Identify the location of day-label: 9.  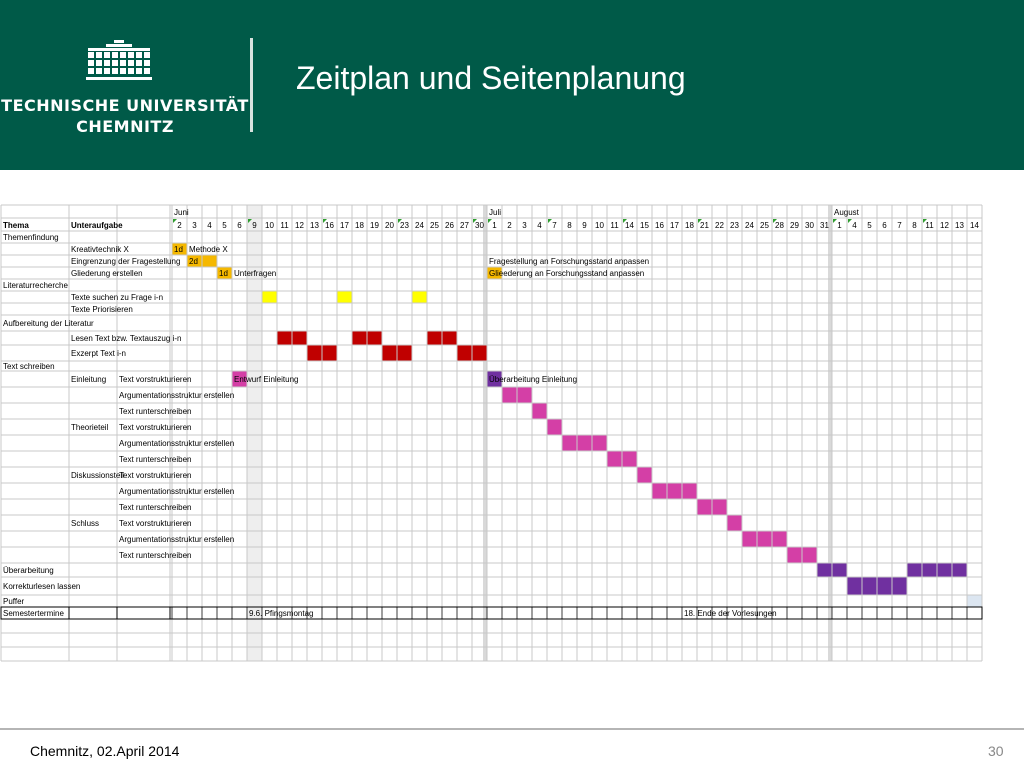
(254, 225).